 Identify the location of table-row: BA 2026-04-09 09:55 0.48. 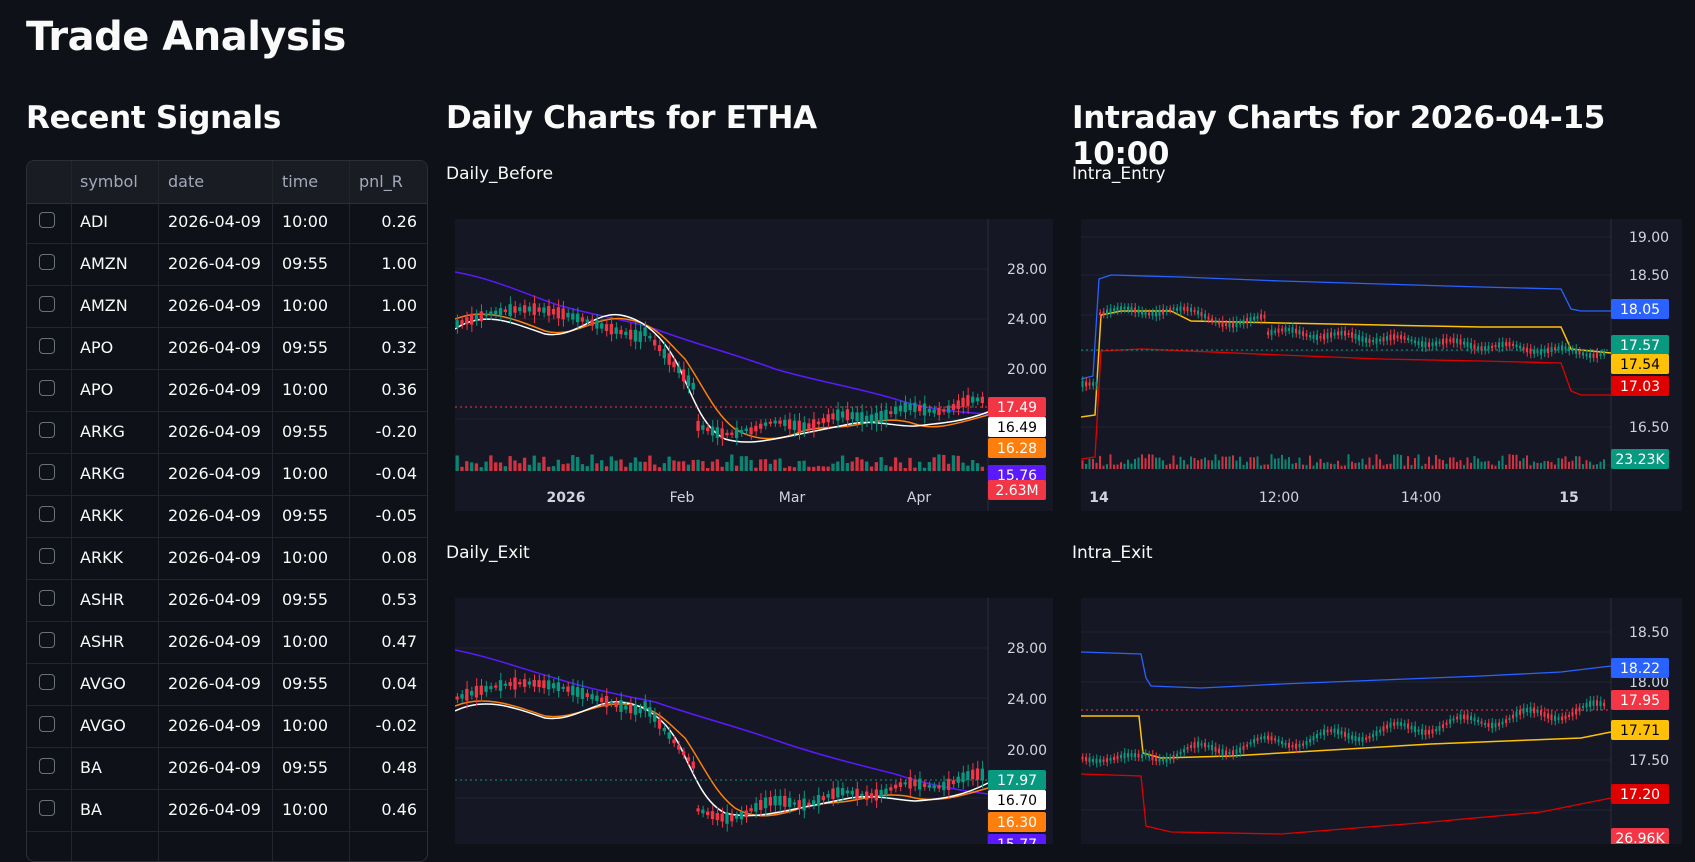
(227, 768).